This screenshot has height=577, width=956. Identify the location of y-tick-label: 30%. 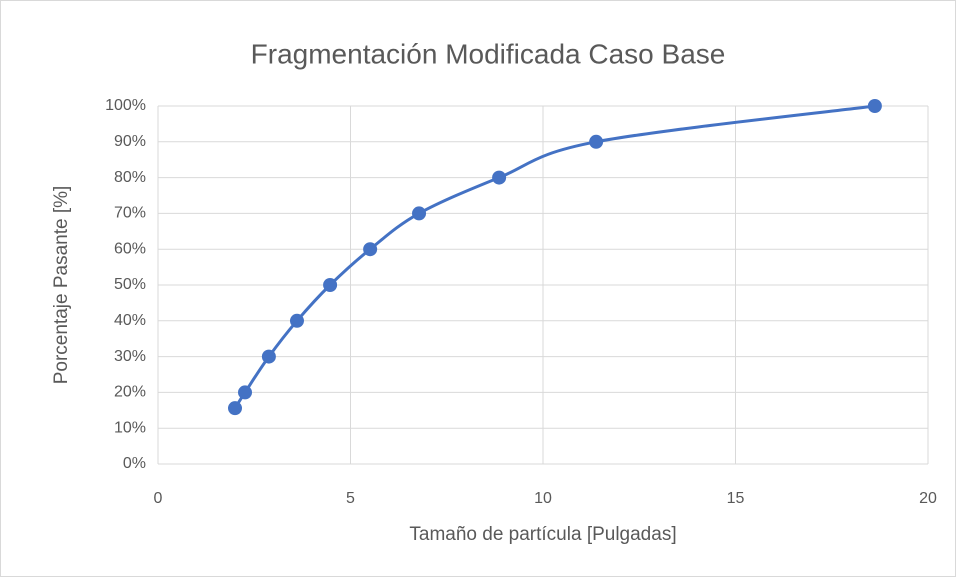
(130, 356).